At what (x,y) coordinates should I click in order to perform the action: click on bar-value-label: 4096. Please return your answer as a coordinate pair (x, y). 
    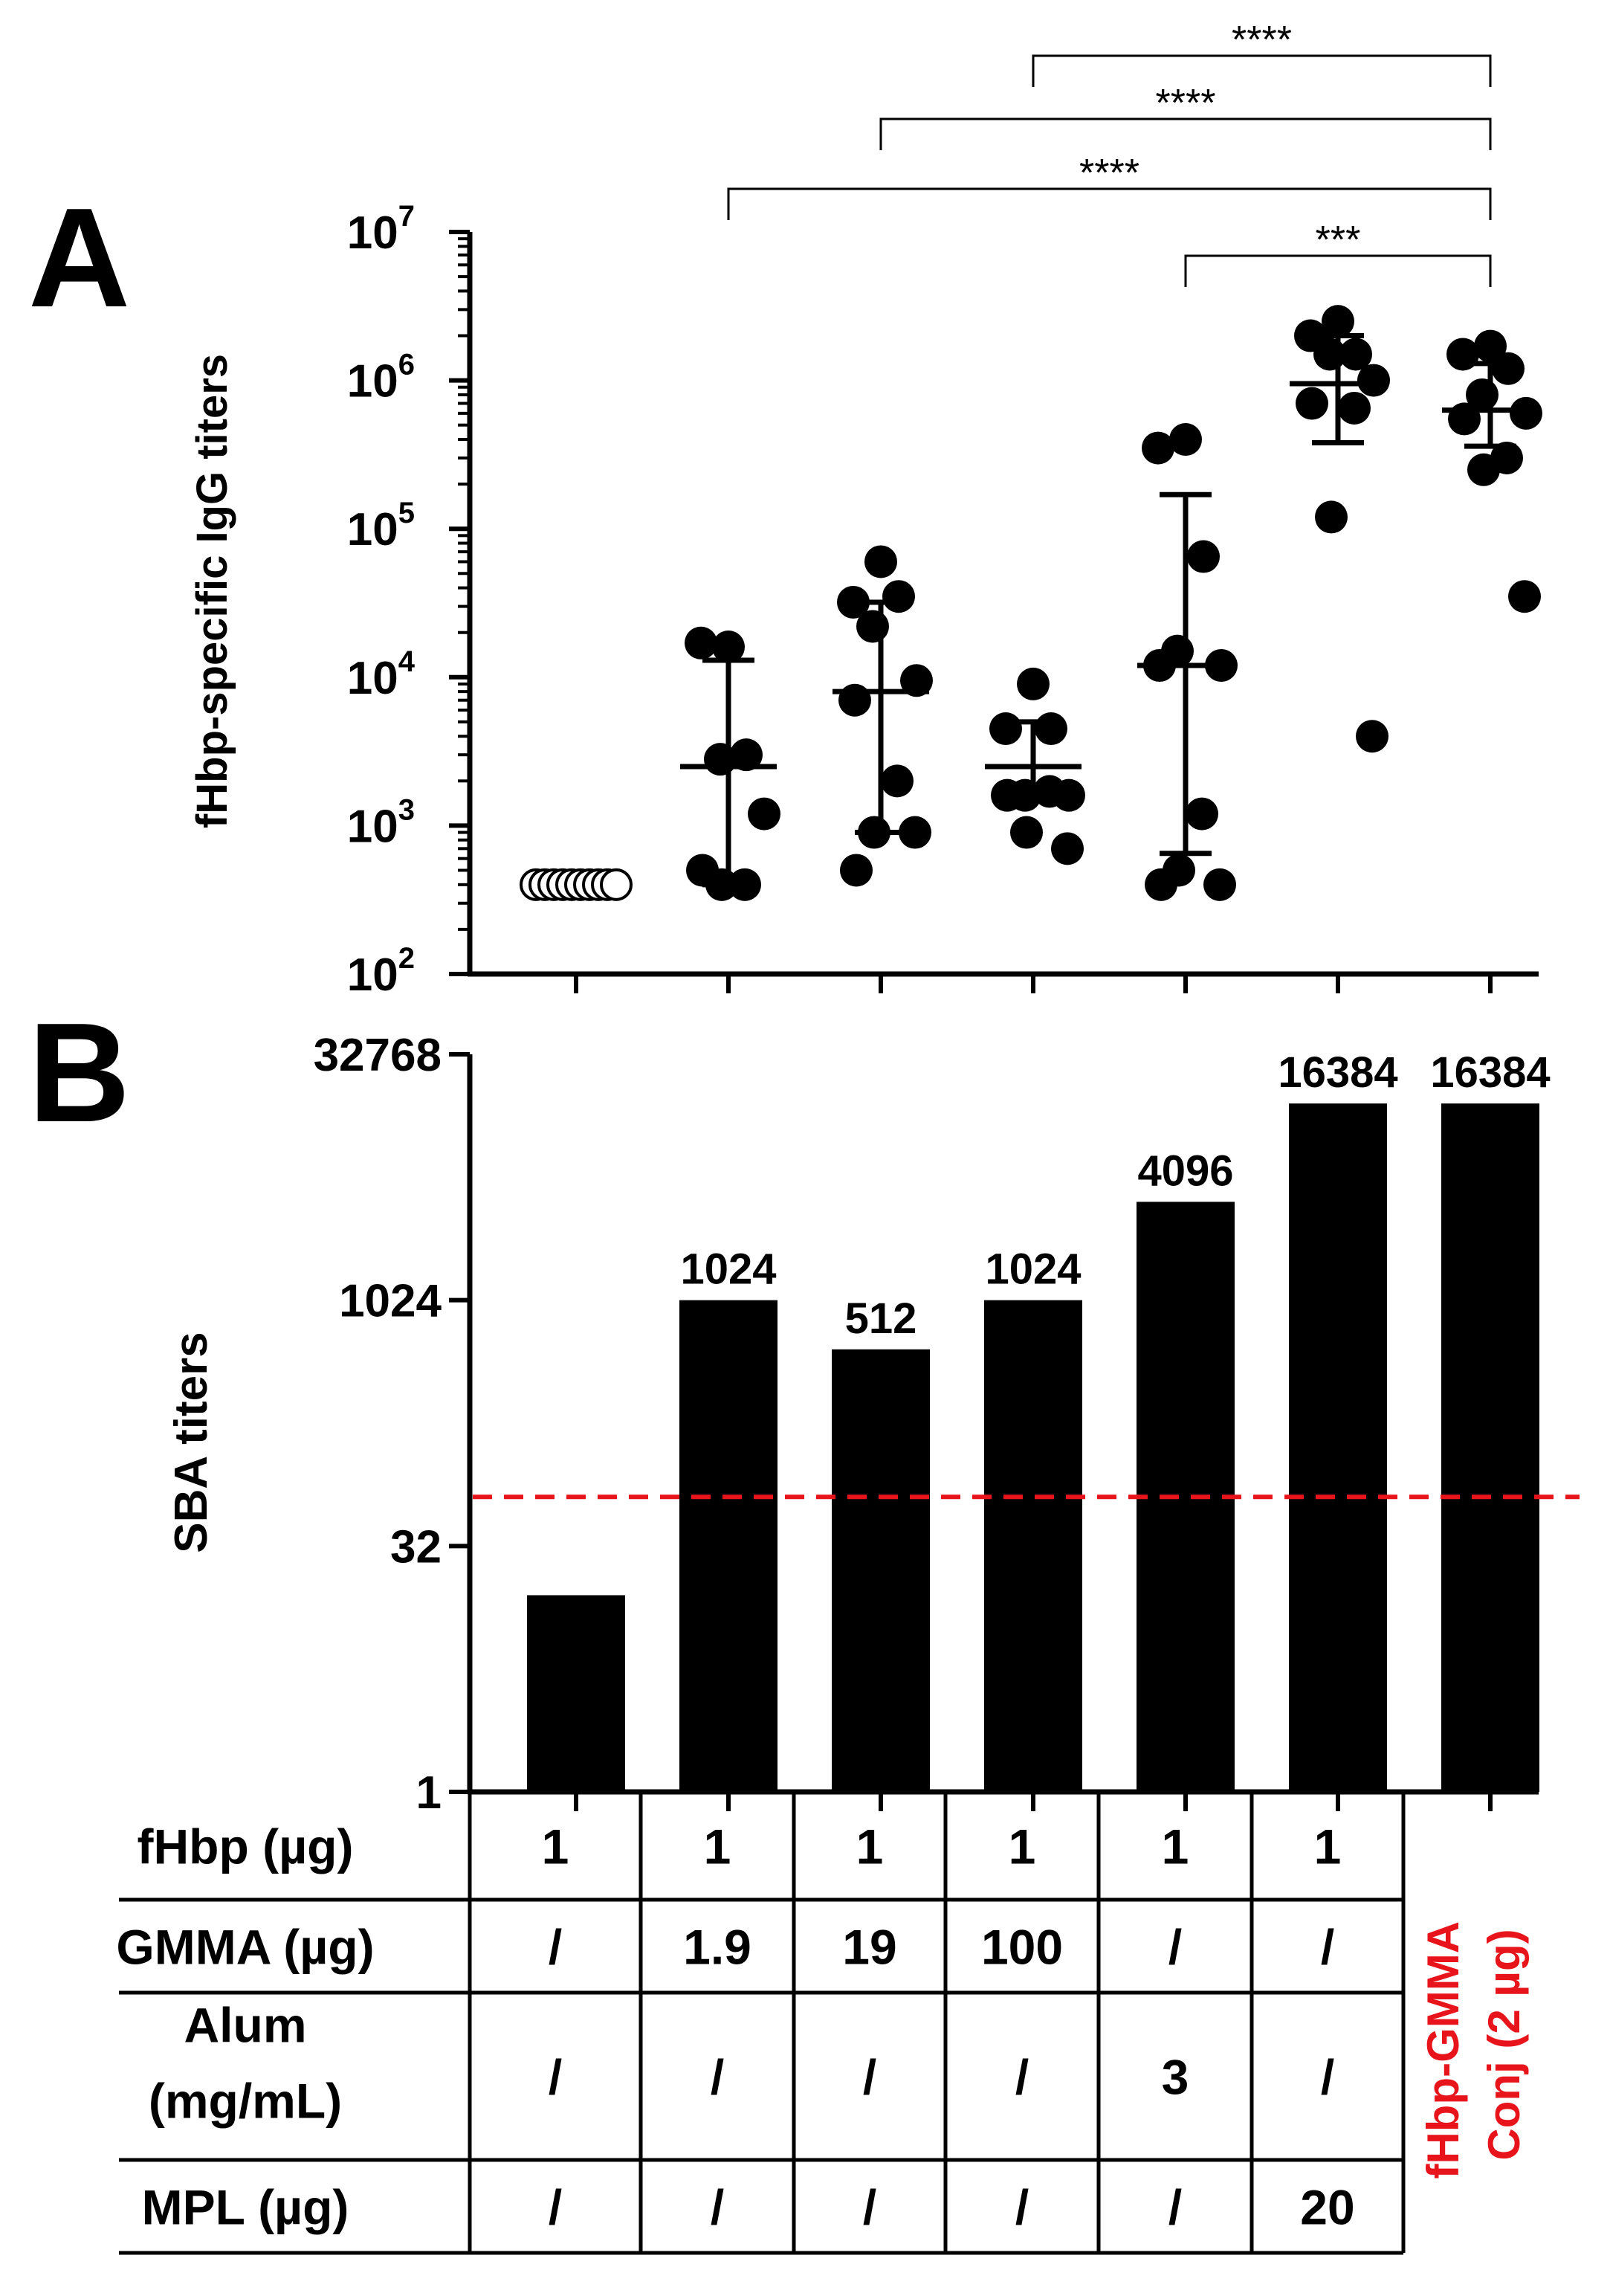
    Looking at the image, I should click on (1185, 1171).